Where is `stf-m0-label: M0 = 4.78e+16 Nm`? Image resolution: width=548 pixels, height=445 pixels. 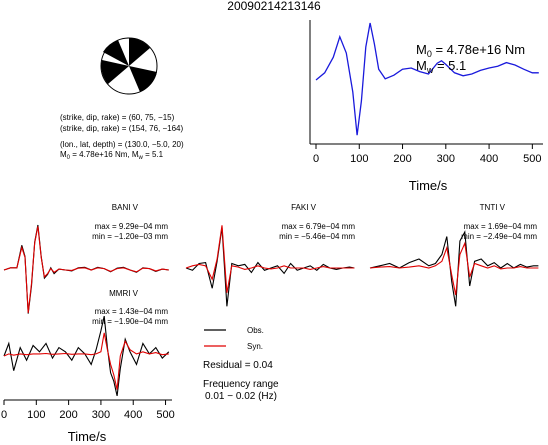 stf-m0-label: M0 = 4.78e+16 Nm is located at coordinates (470, 50).